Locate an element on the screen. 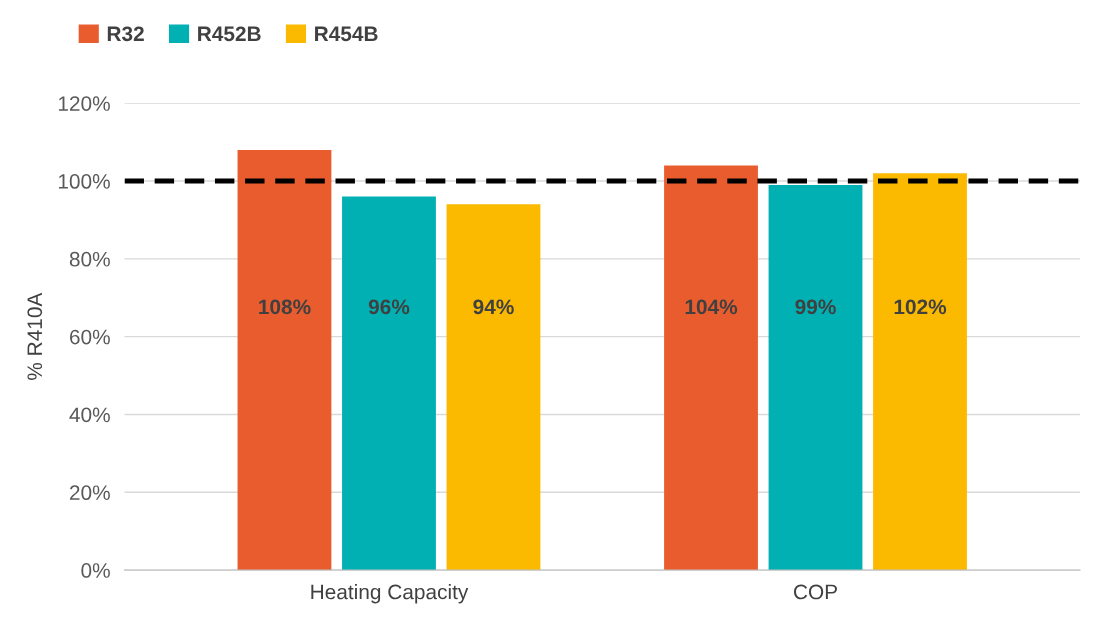  y-tick-label: 100% is located at coordinates (84, 181).